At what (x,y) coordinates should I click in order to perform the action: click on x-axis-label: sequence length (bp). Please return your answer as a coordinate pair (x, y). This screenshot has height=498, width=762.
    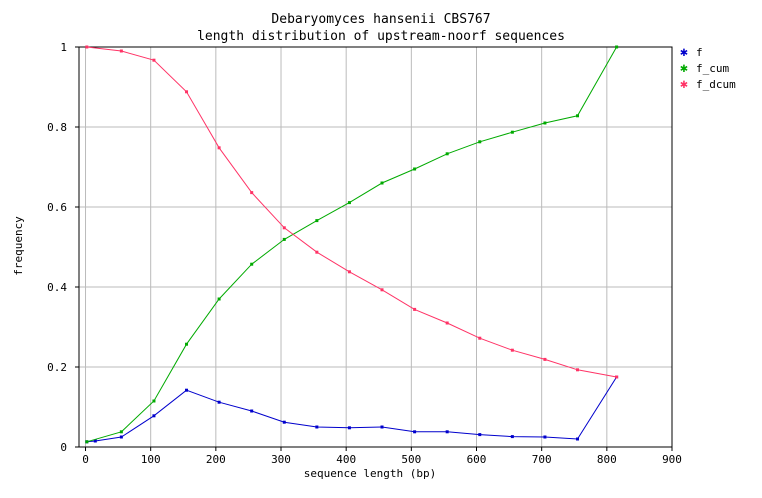
    Looking at the image, I should click on (370, 473).